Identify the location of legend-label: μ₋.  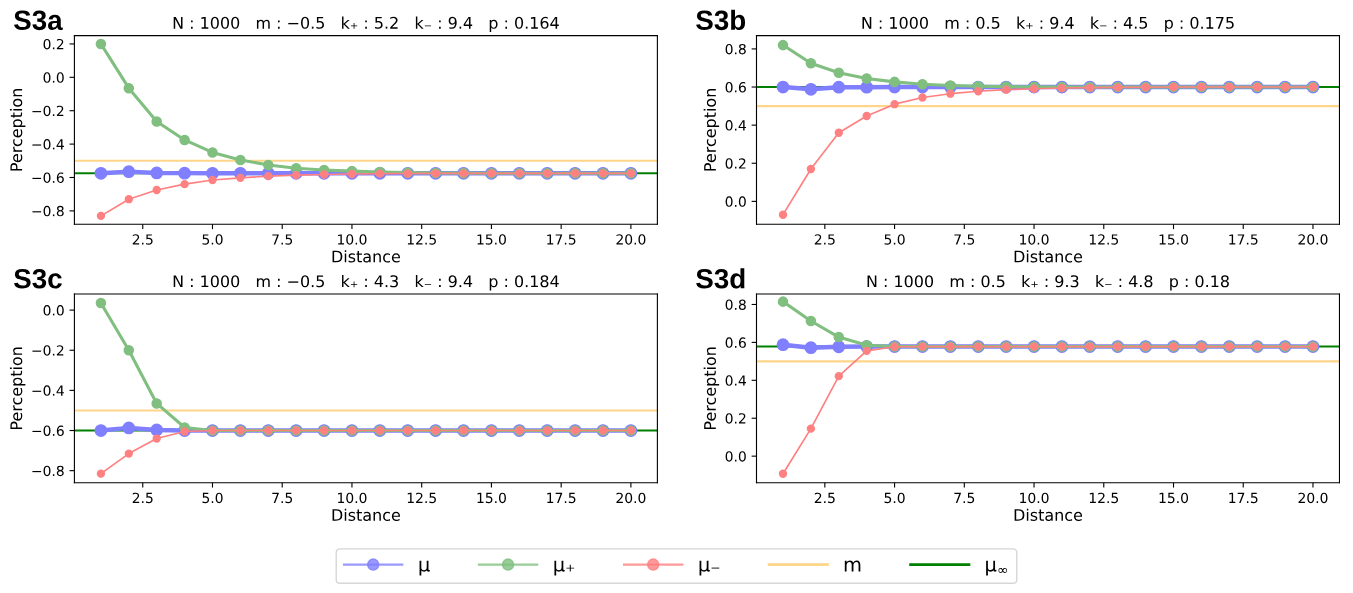
(709, 568).